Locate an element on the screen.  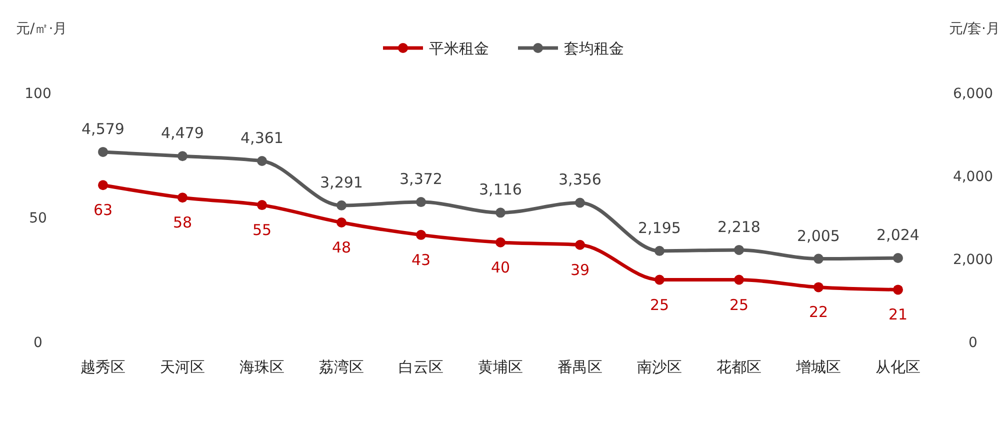
data-label: 3,372 is located at coordinates (421, 179).